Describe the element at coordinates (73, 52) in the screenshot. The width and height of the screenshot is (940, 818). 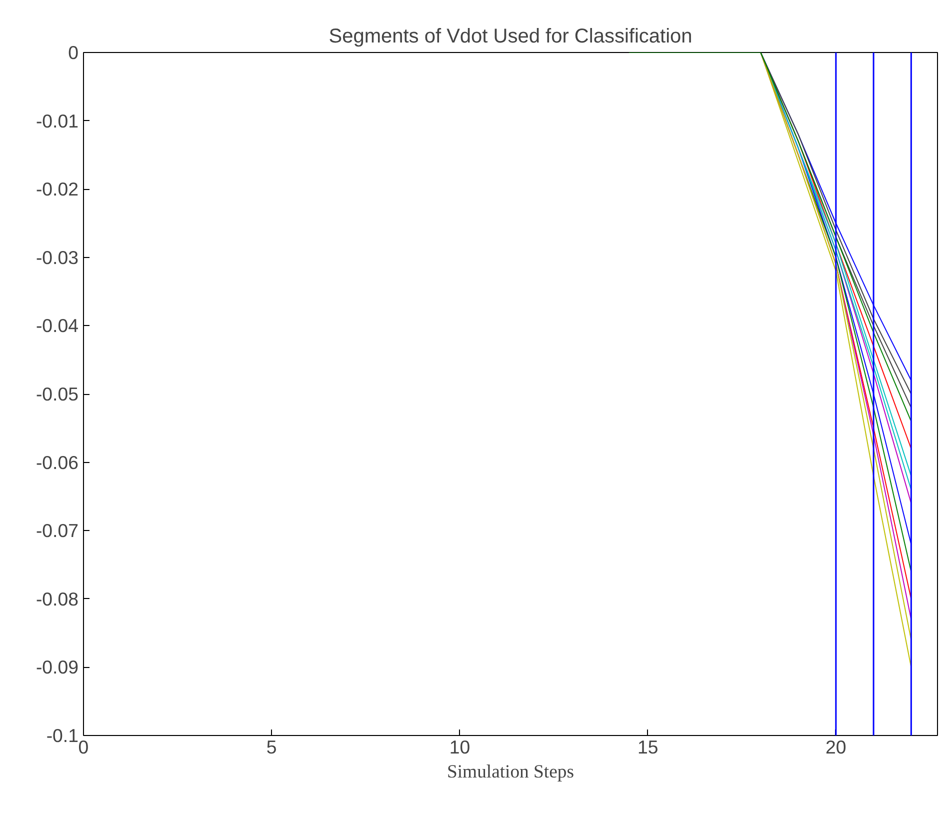
I see `y-tick-label: 0` at that location.